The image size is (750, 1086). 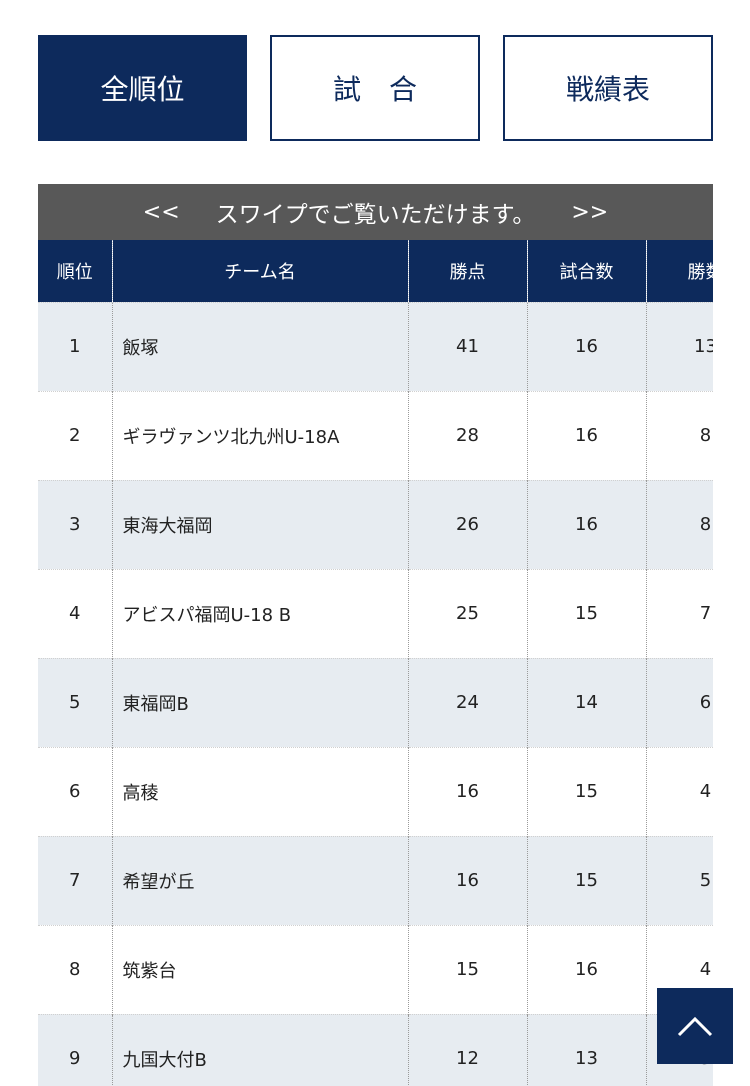 I want to click on table-row: 3 東海大福岡 26 16 8, so click(x=375, y=524).